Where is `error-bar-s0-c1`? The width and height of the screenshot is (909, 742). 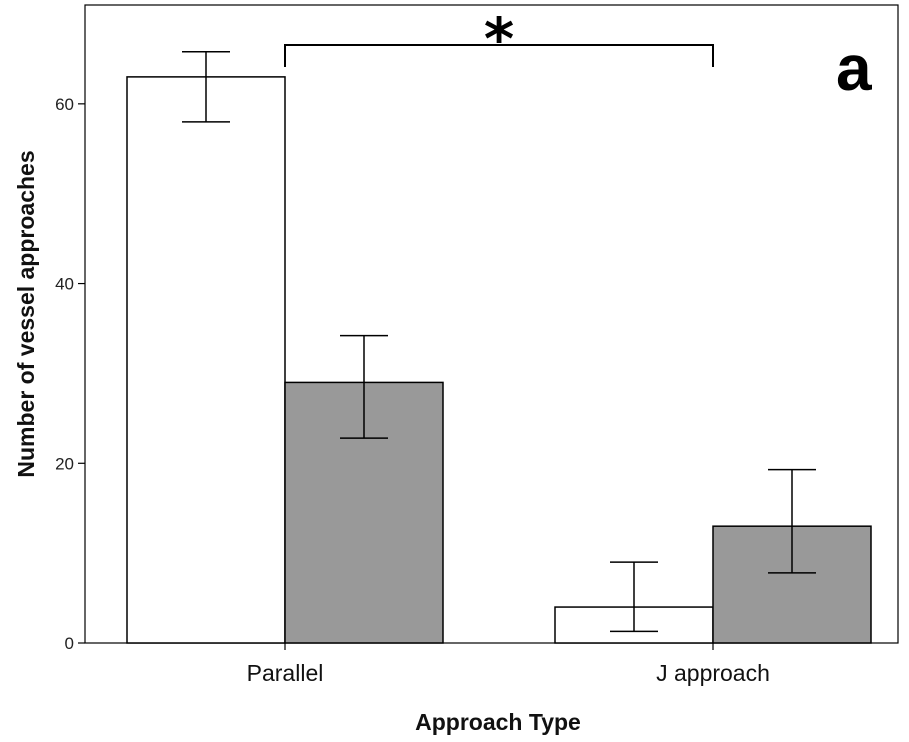 error-bar-s0-c1 is located at coordinates (634, 597).